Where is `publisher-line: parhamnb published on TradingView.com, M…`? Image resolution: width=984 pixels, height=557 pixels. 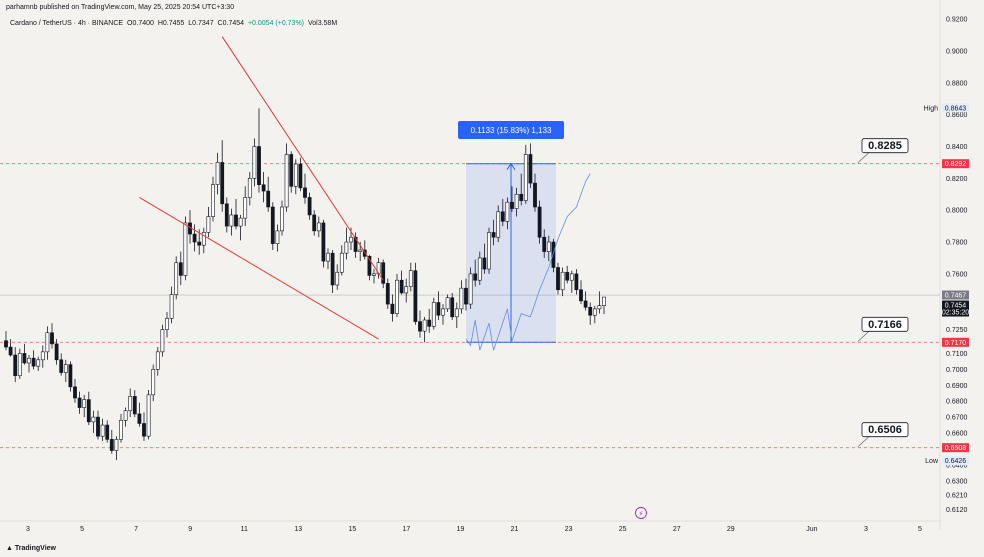
publisher-line: parhamnb published on TradingView.com, M… is located at coordinates (120, 7).